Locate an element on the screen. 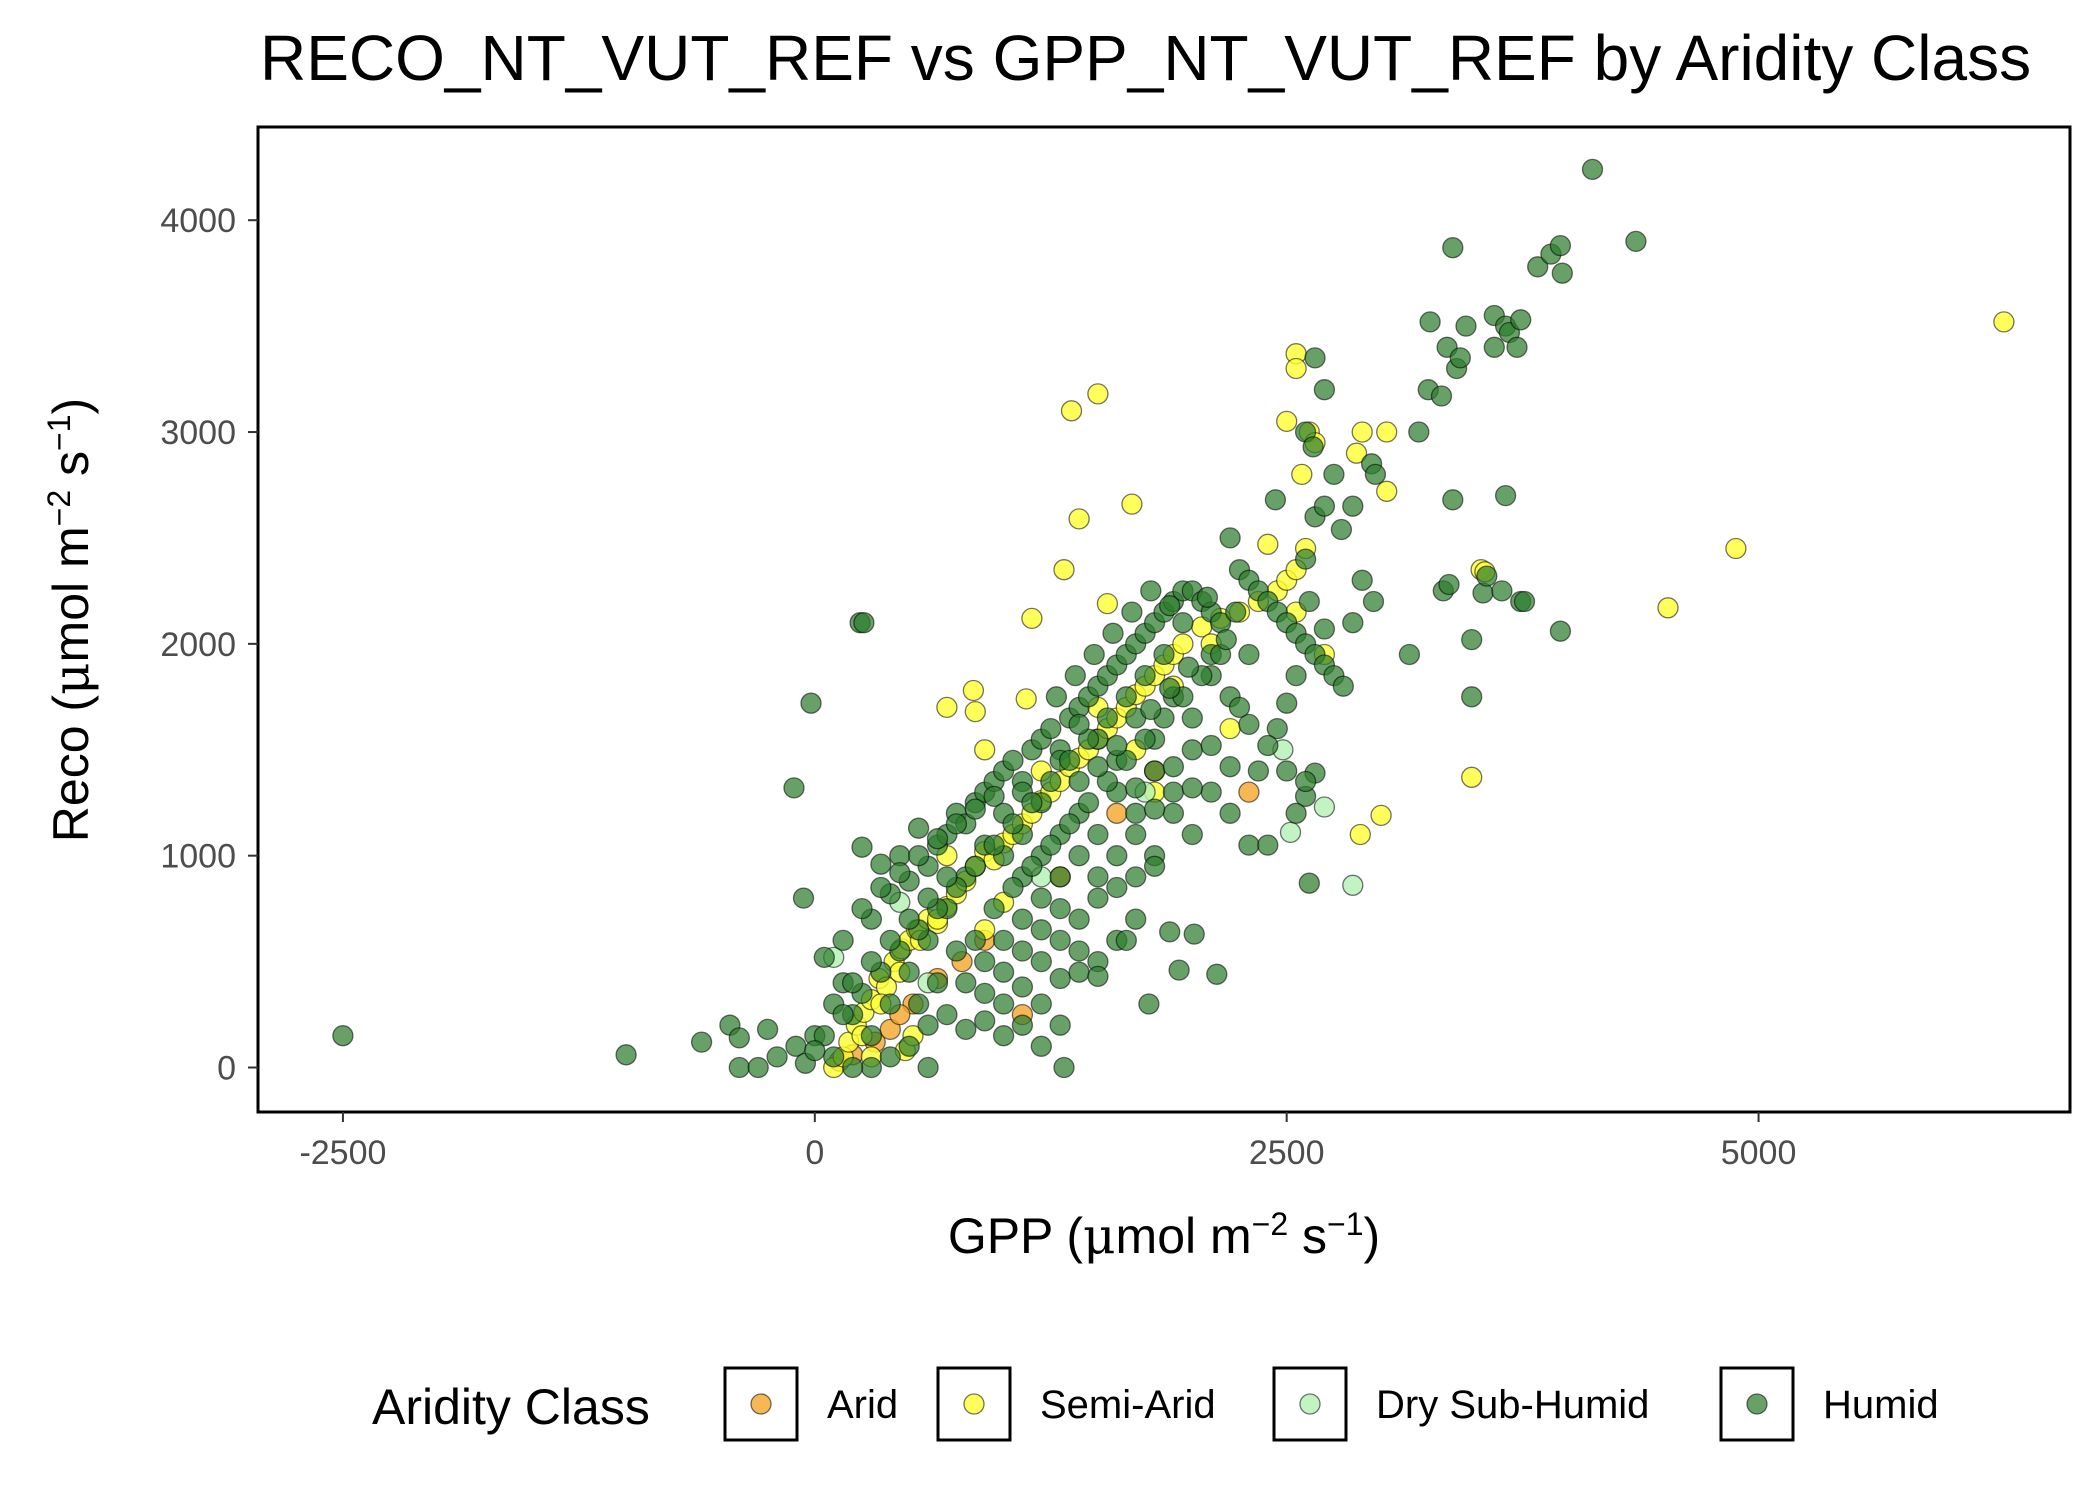 This screenshot has width=2100, height=1500. y-axis-title: Reco (μmol m−2 s−1) is located at coordinates (70, 620).